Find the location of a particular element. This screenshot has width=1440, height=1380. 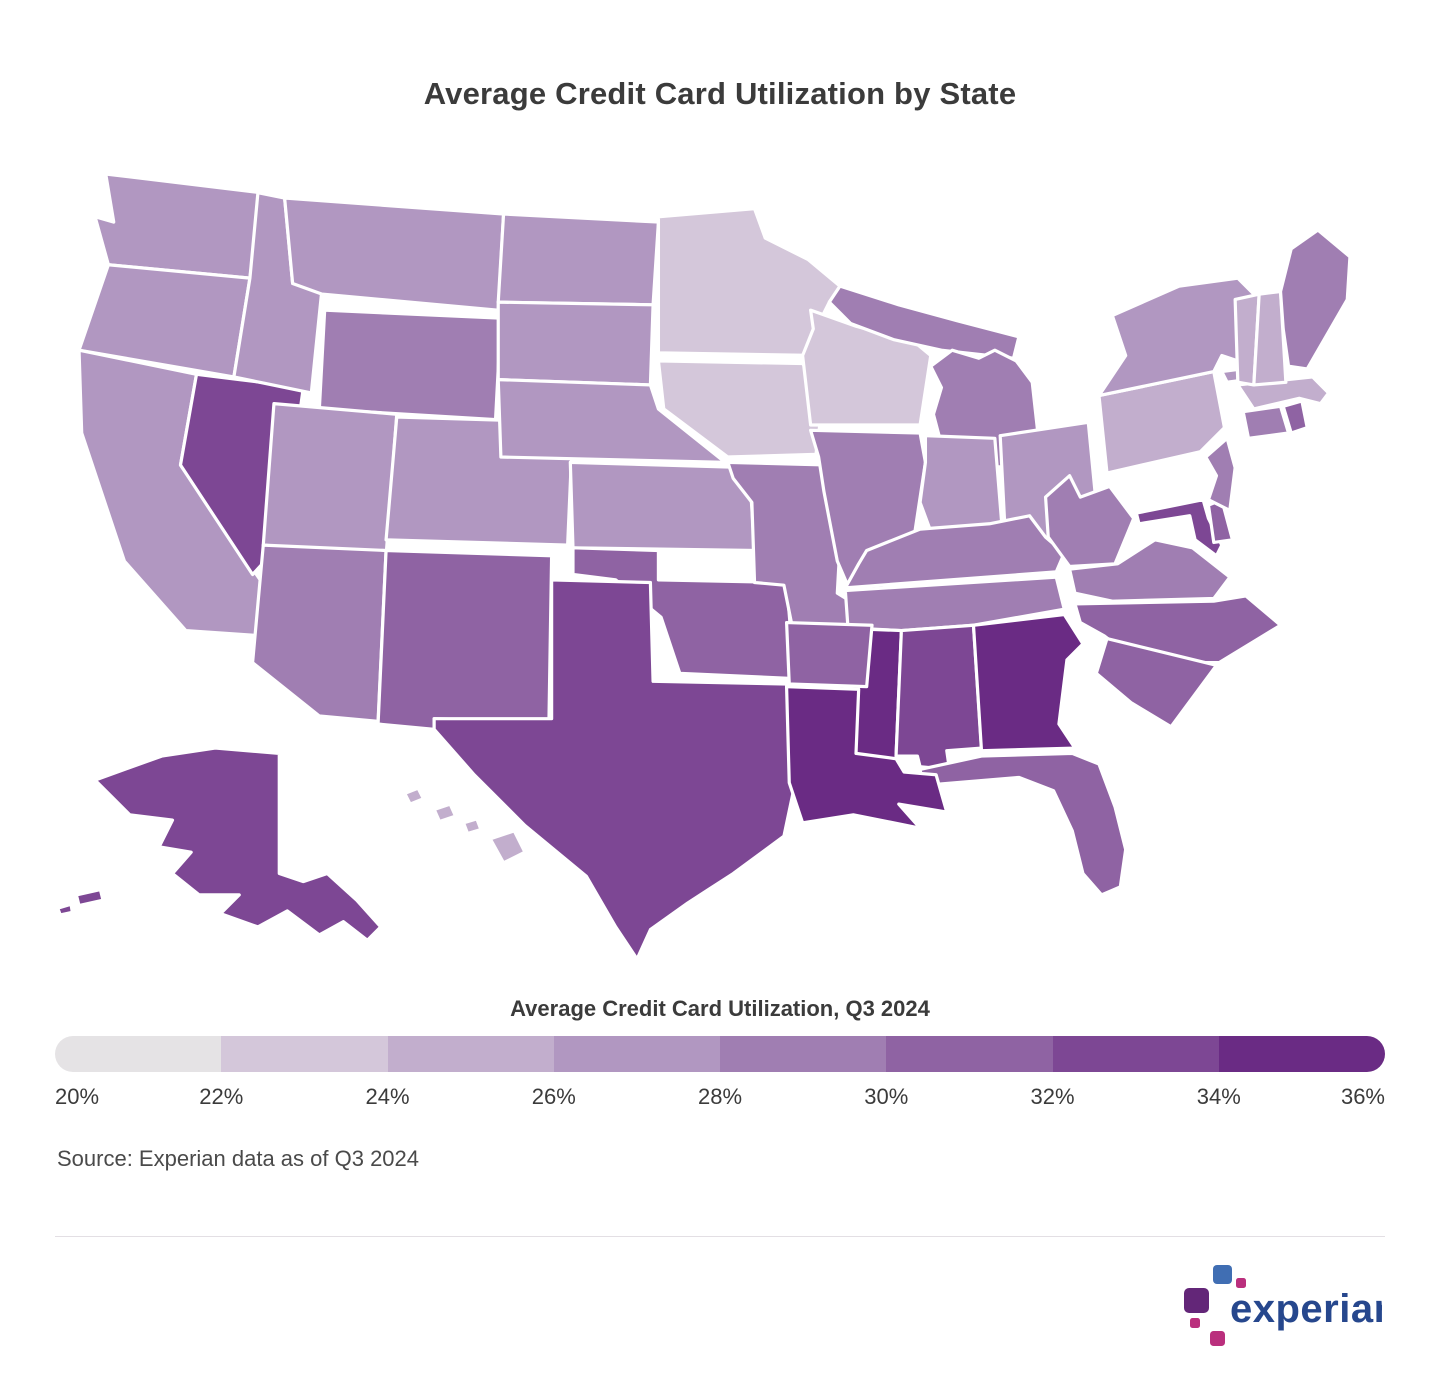

state-mt: Montana: 26.6% is located at coordinates (394, 254).